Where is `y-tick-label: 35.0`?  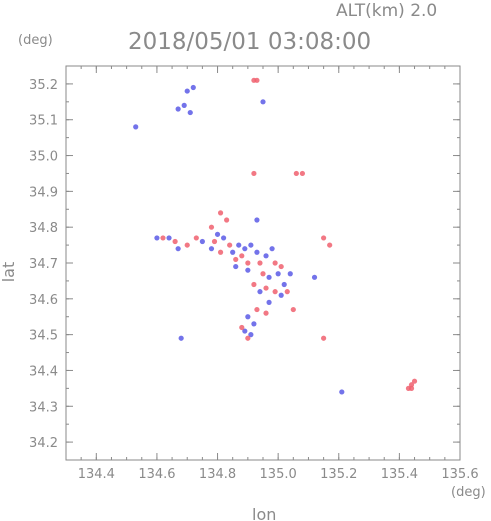 y-tick-label: 35.0 is located at coordinates (43, 157).